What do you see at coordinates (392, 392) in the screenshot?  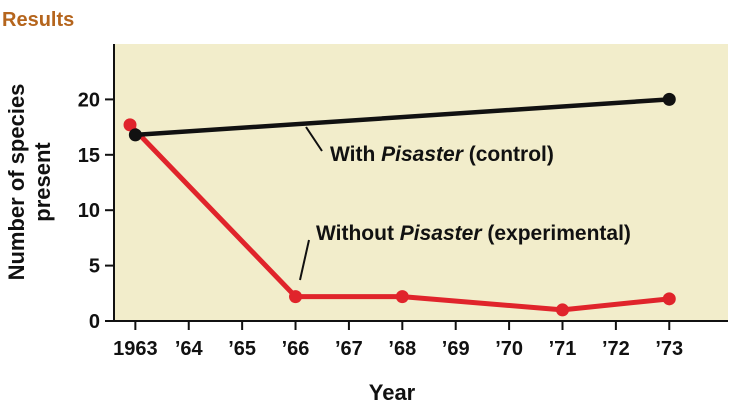 I see `x-axis-label: Year` at bounding box center [392, 392].